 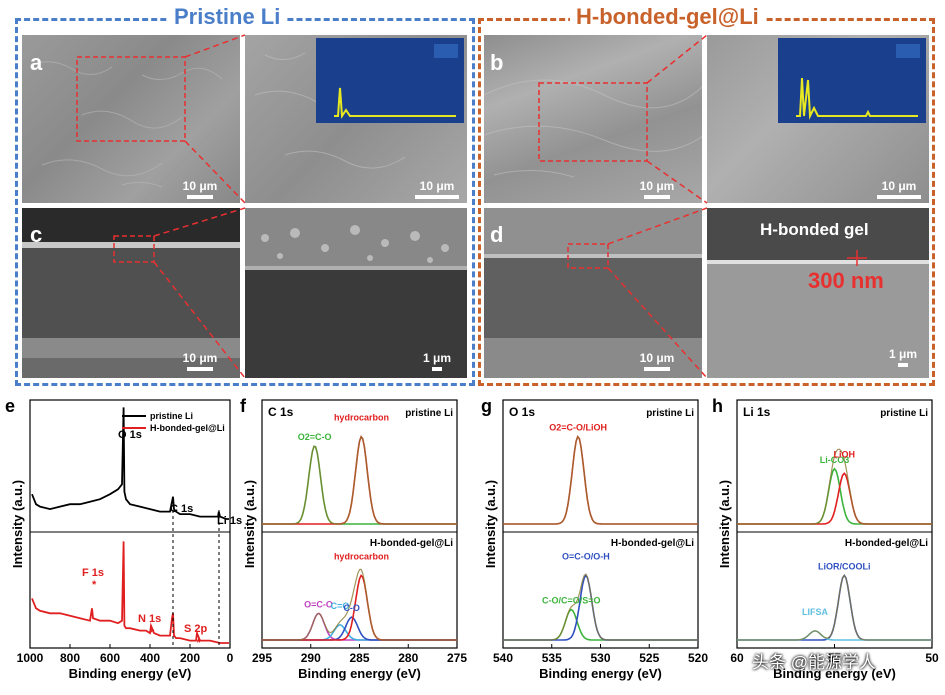 I want to click on x-tick-label: 200, so click(x=190, y=658).